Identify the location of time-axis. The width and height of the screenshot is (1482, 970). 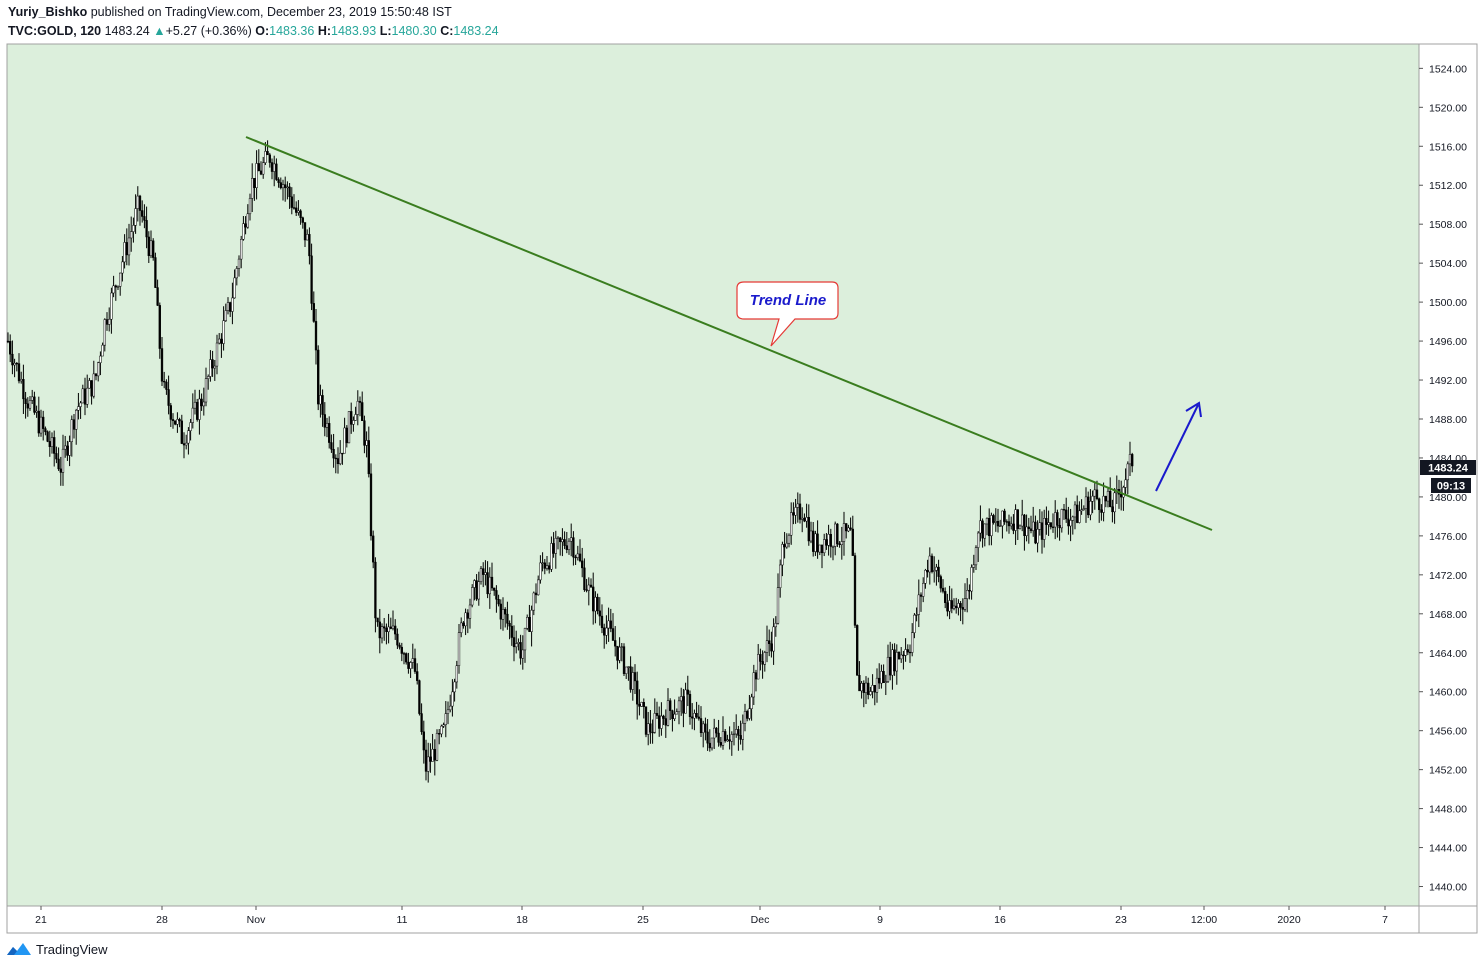
(713, 919).